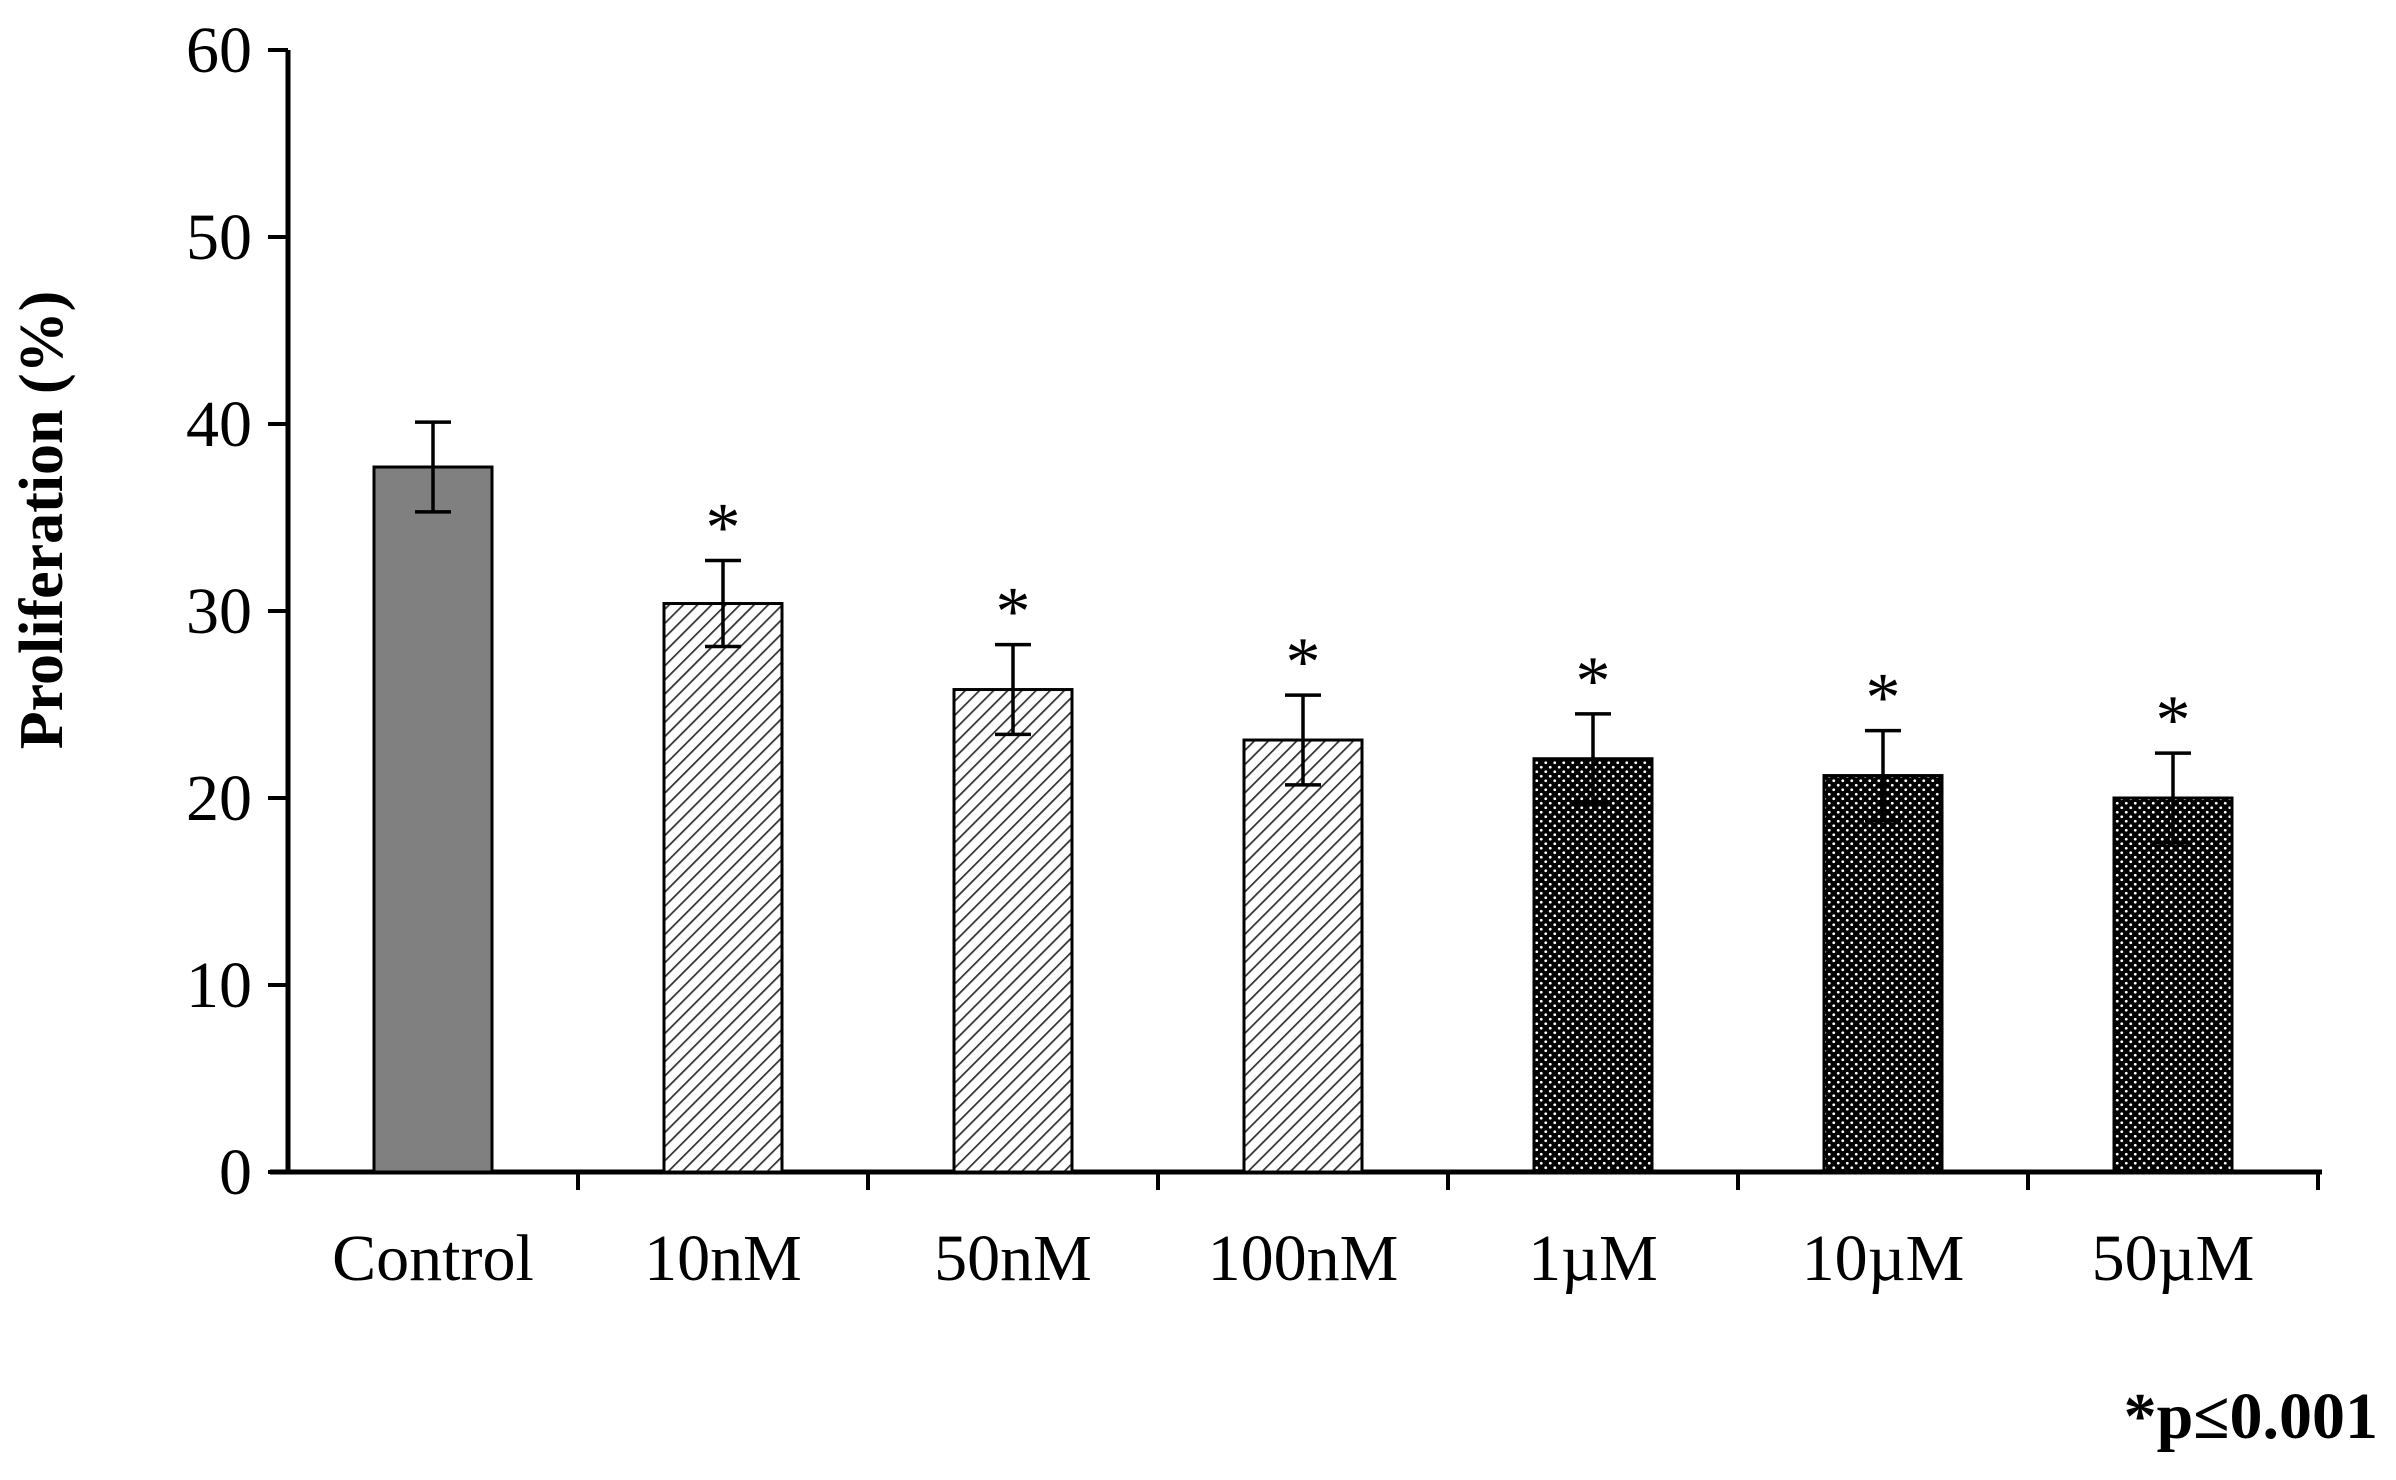 This screenshot has width=2396, height=1480. Describe the element at coordinates (219, 424) in the screenshot. I see `y-tick-label: 40` at that location.